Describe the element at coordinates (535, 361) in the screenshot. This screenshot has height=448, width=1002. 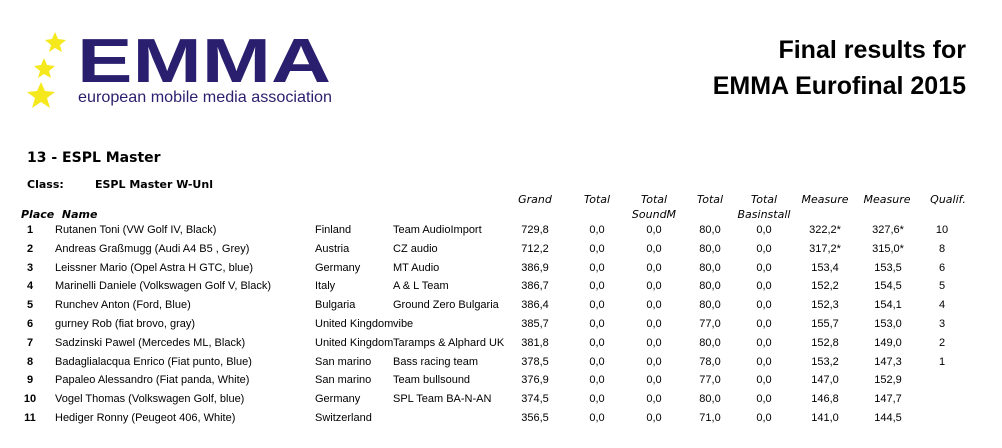
I see `grand-total-cell: 378,5` at that location.